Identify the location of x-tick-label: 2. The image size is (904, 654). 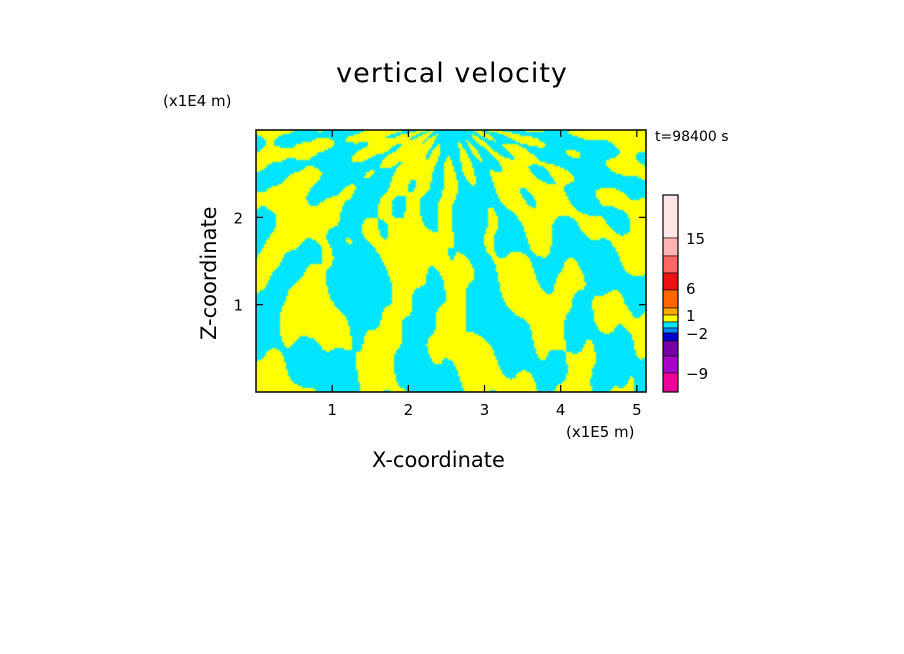
(409, 410).